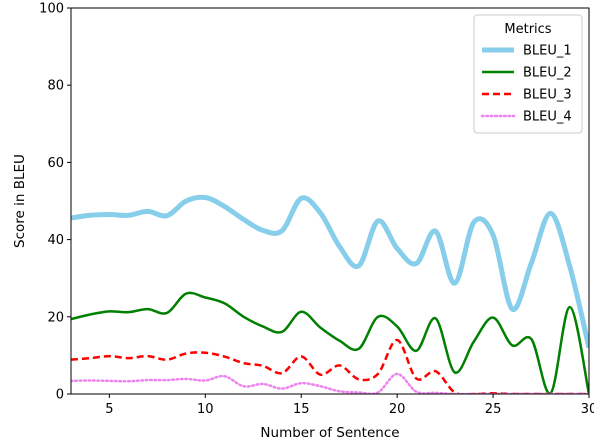  I want to click on legend-label-bleu-1: BLEU_1, so click(547, 51).